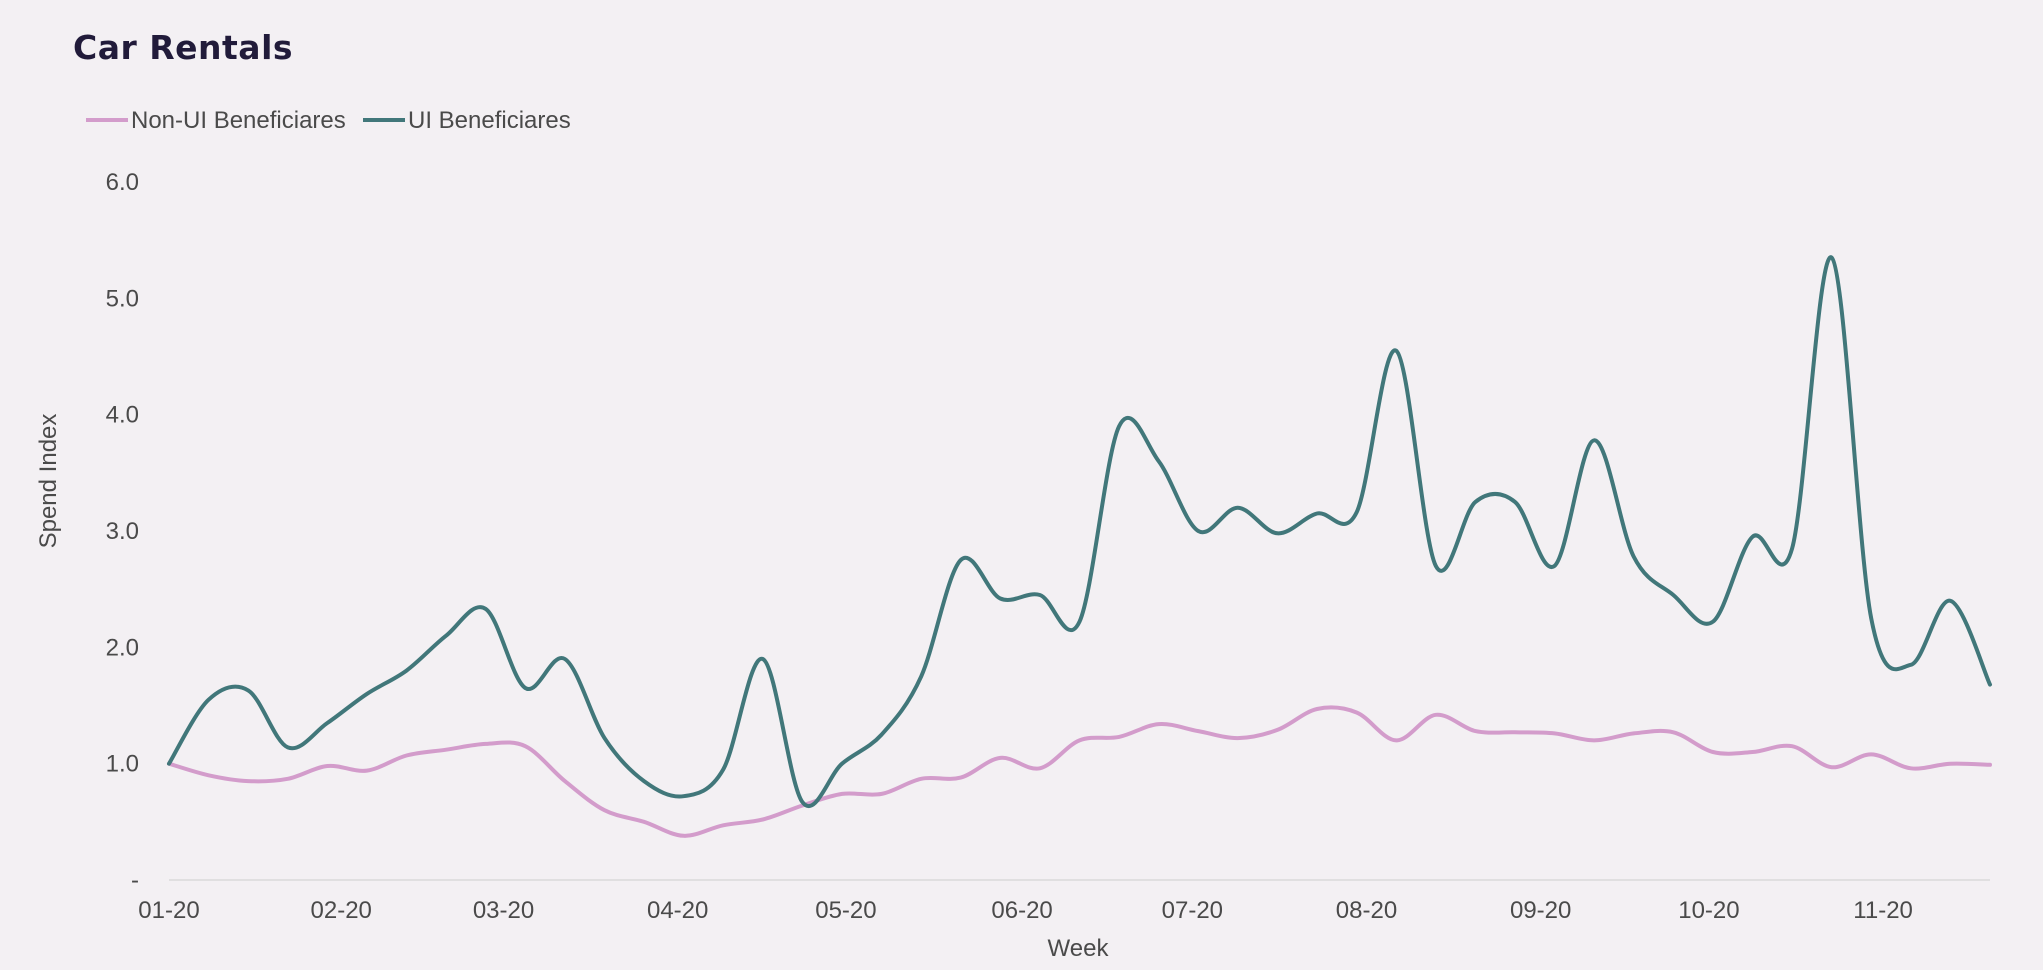  What do you see at coordinates (48, 481) in the screenshot?
I see `y-axis-title: Spend Index` at bounding box center [48, 481].